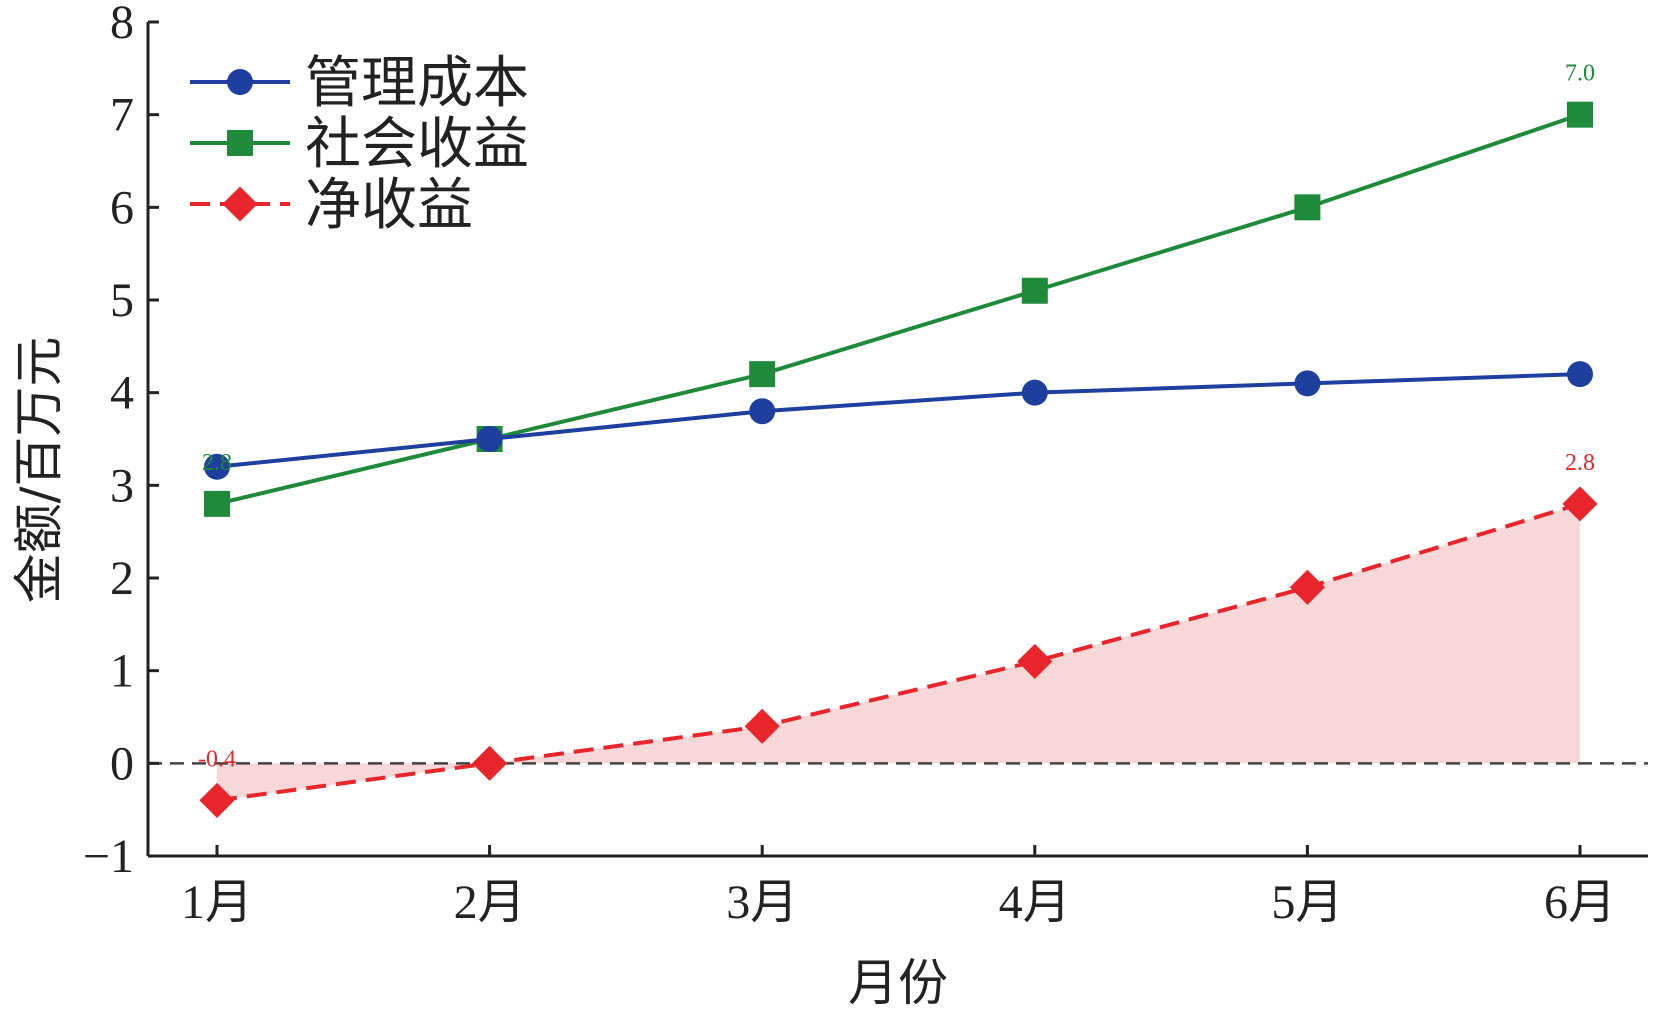  I want to click on y-tick-label: 1, so click(122, 671).